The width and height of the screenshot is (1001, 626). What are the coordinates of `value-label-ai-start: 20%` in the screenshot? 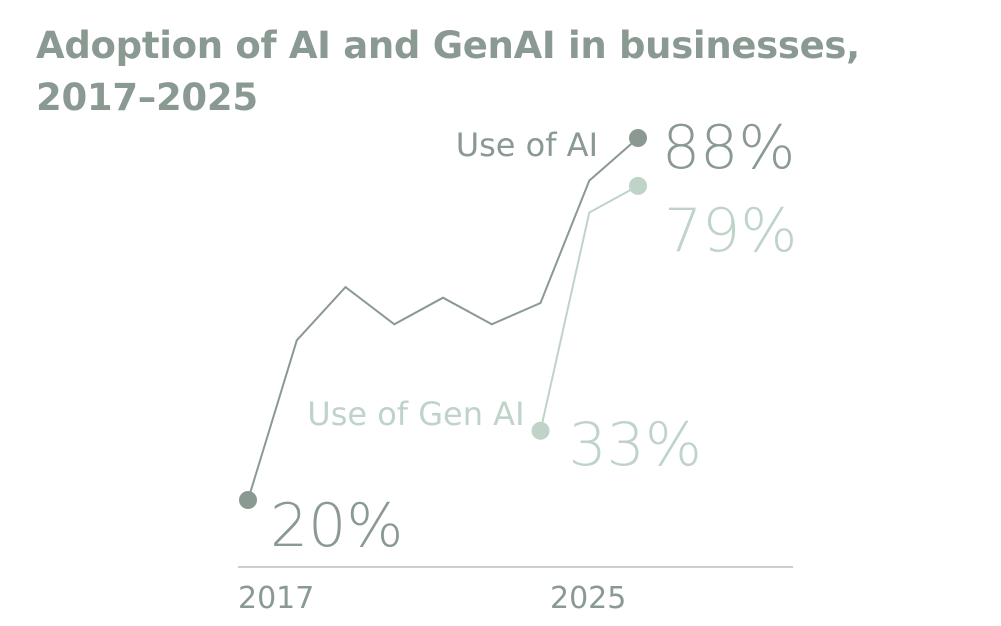 It's located at (336, 526).